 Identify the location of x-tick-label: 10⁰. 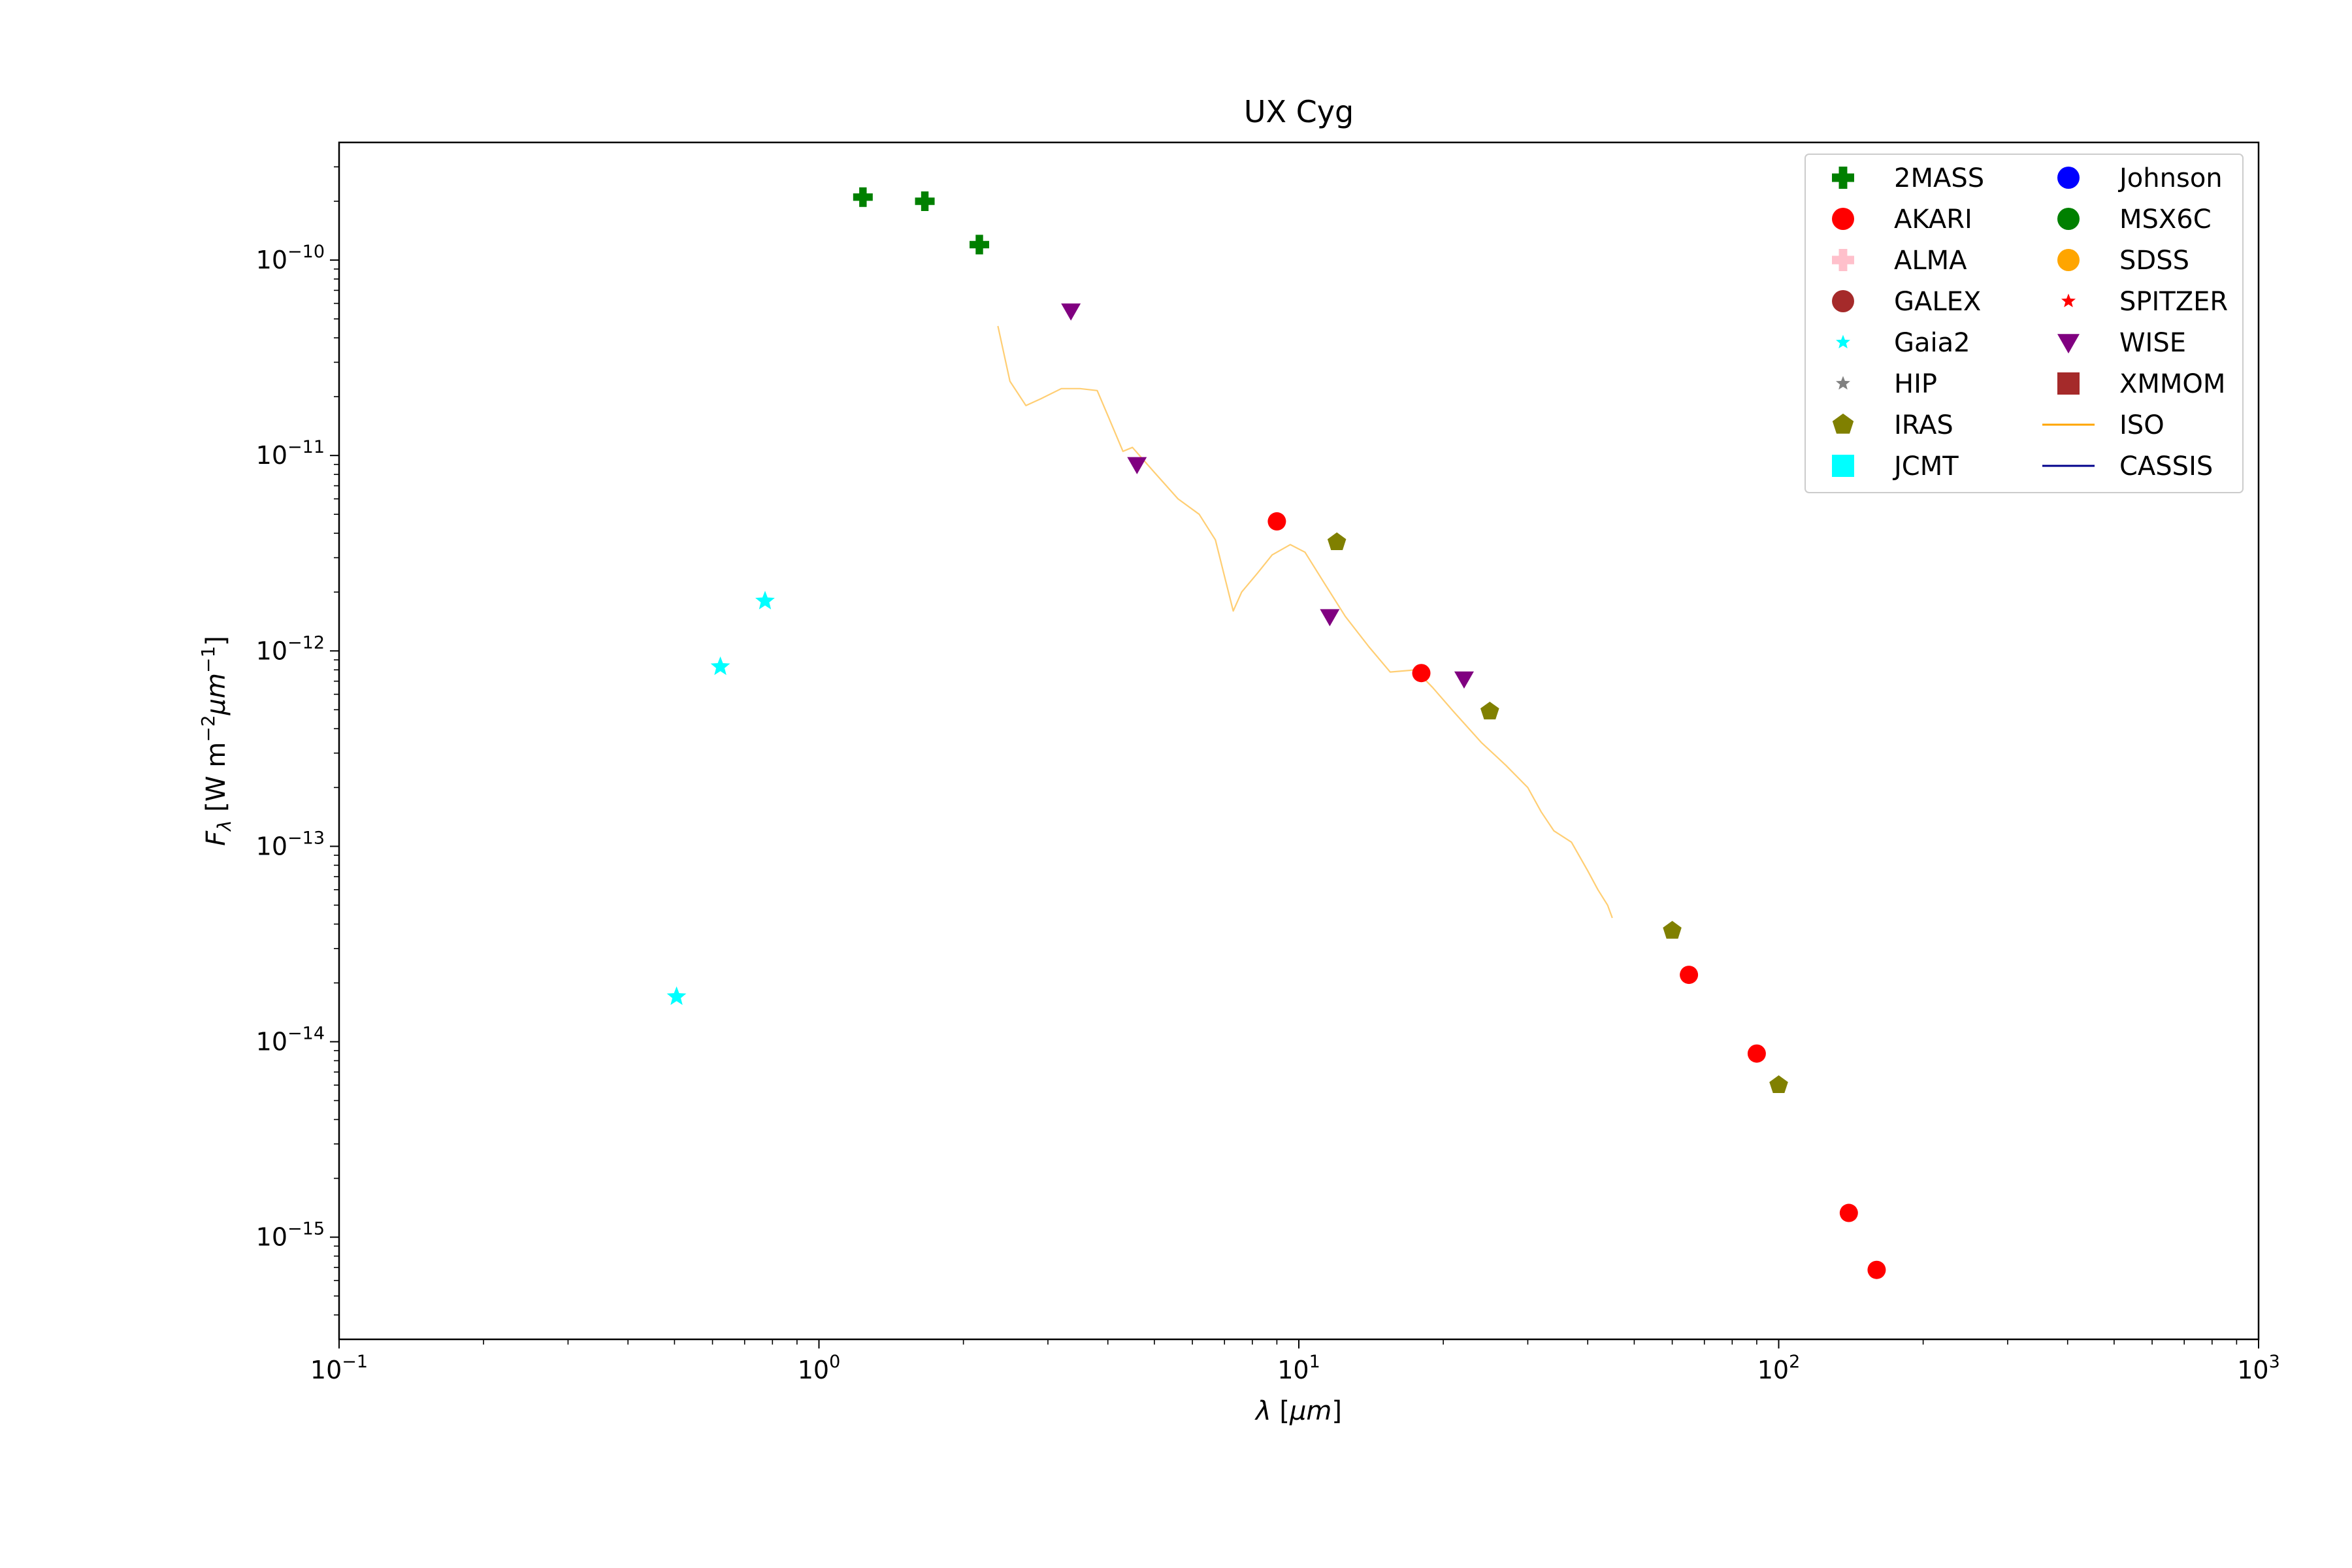
(819, 1368).